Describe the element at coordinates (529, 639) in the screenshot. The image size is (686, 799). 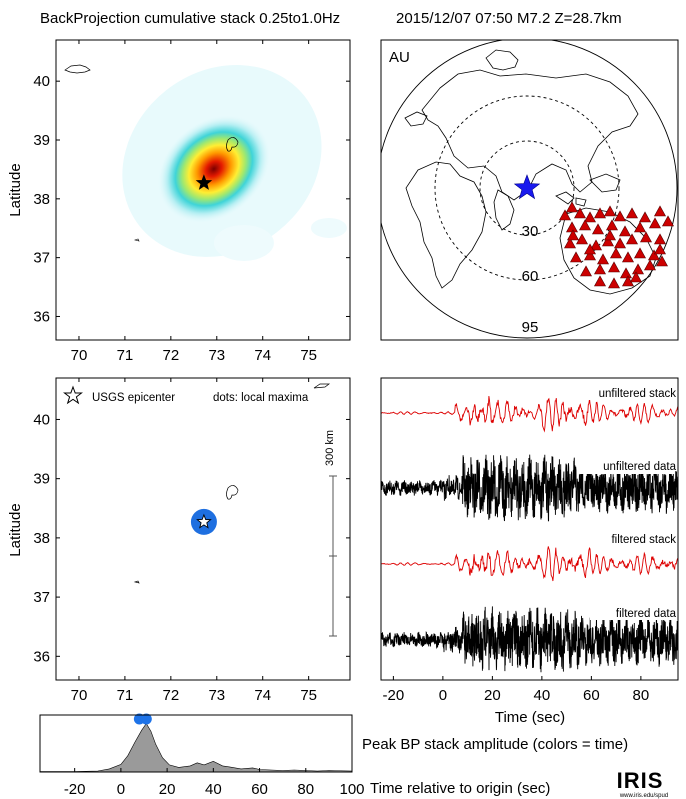
I see `filtered-data-trace` at that location.